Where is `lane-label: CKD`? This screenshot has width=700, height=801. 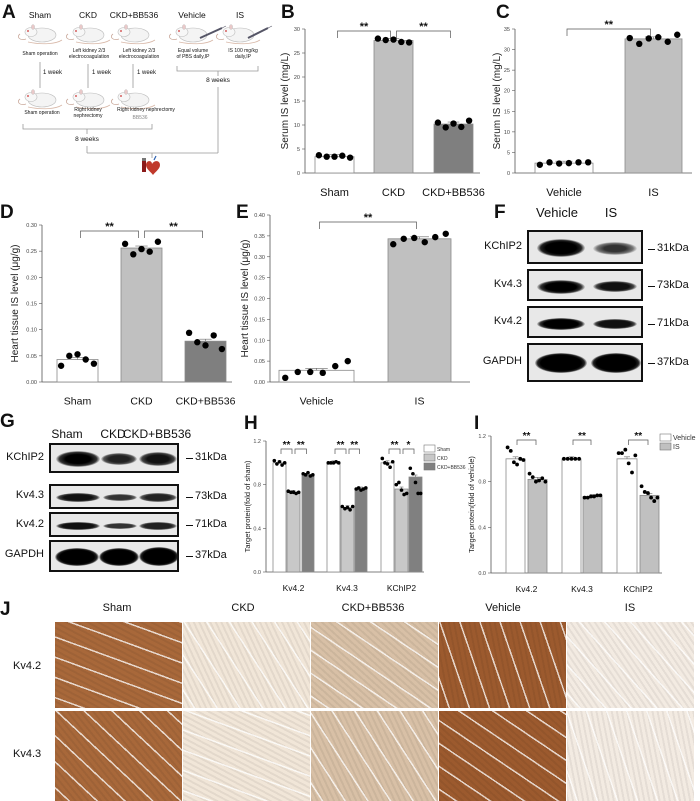
lane-label: CKD is located at coordinates (113, 434).